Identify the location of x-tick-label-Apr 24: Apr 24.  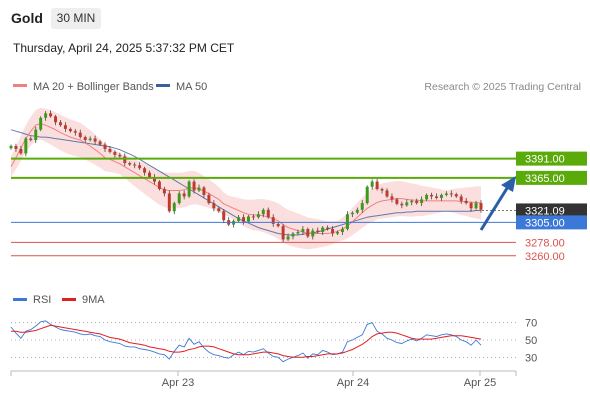
(353, 383).